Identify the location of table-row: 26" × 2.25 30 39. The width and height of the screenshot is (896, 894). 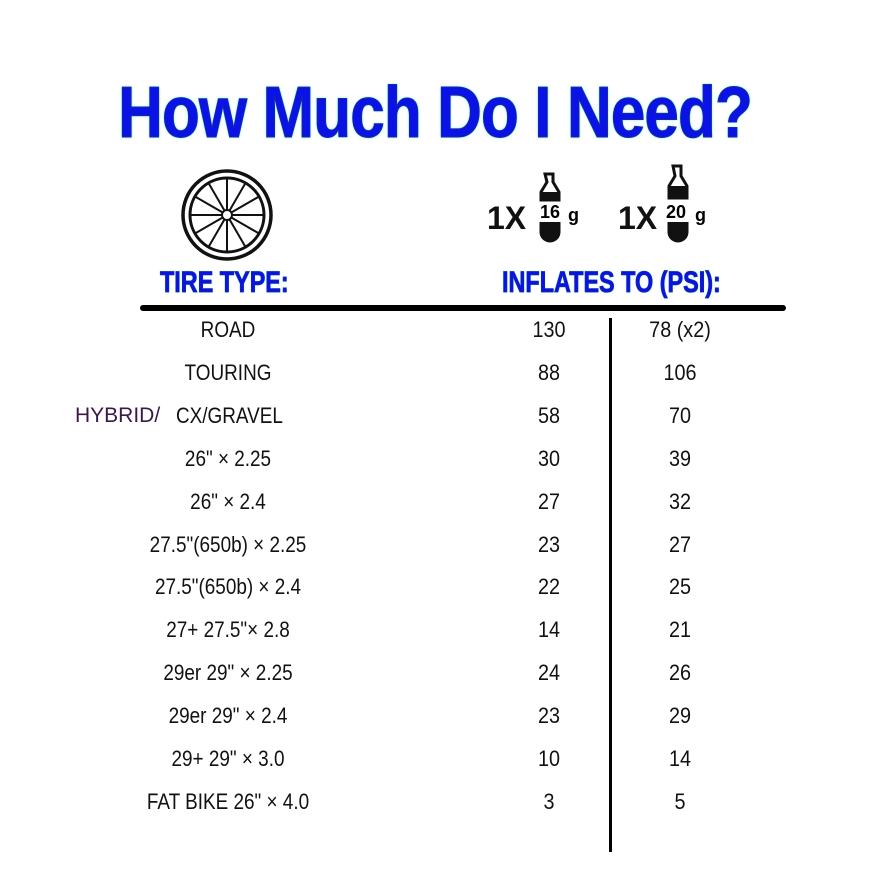
(448, 461).